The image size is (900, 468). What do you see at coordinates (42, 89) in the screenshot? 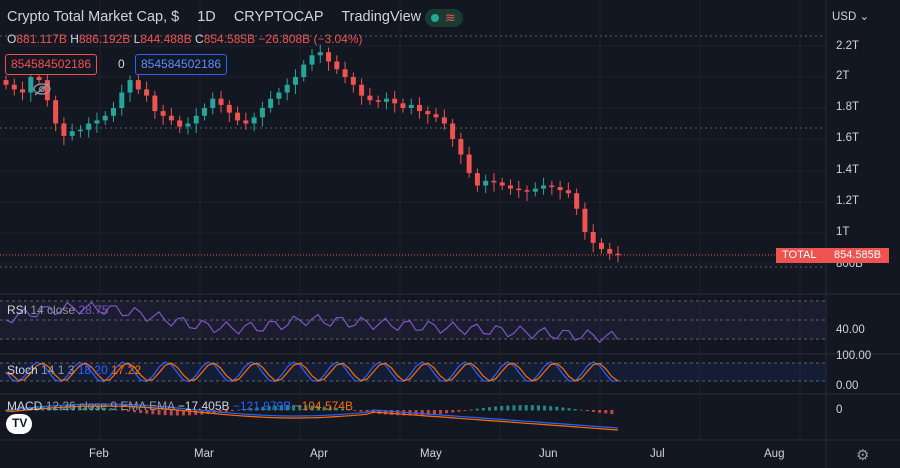
I see `hide-eye-icon` at bounding box center [42, 89].